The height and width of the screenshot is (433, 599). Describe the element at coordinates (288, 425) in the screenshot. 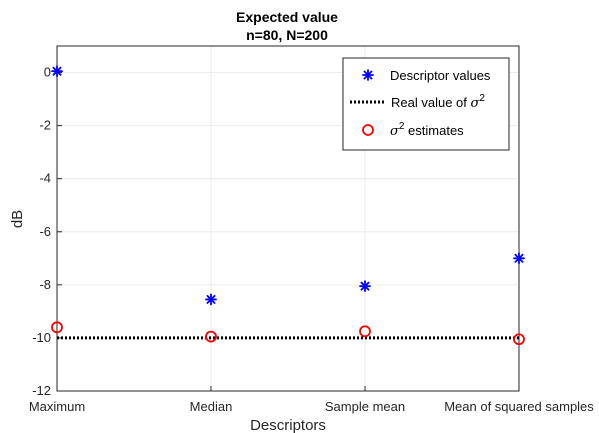

I see `x-axis-label: Descriptors` at that location.